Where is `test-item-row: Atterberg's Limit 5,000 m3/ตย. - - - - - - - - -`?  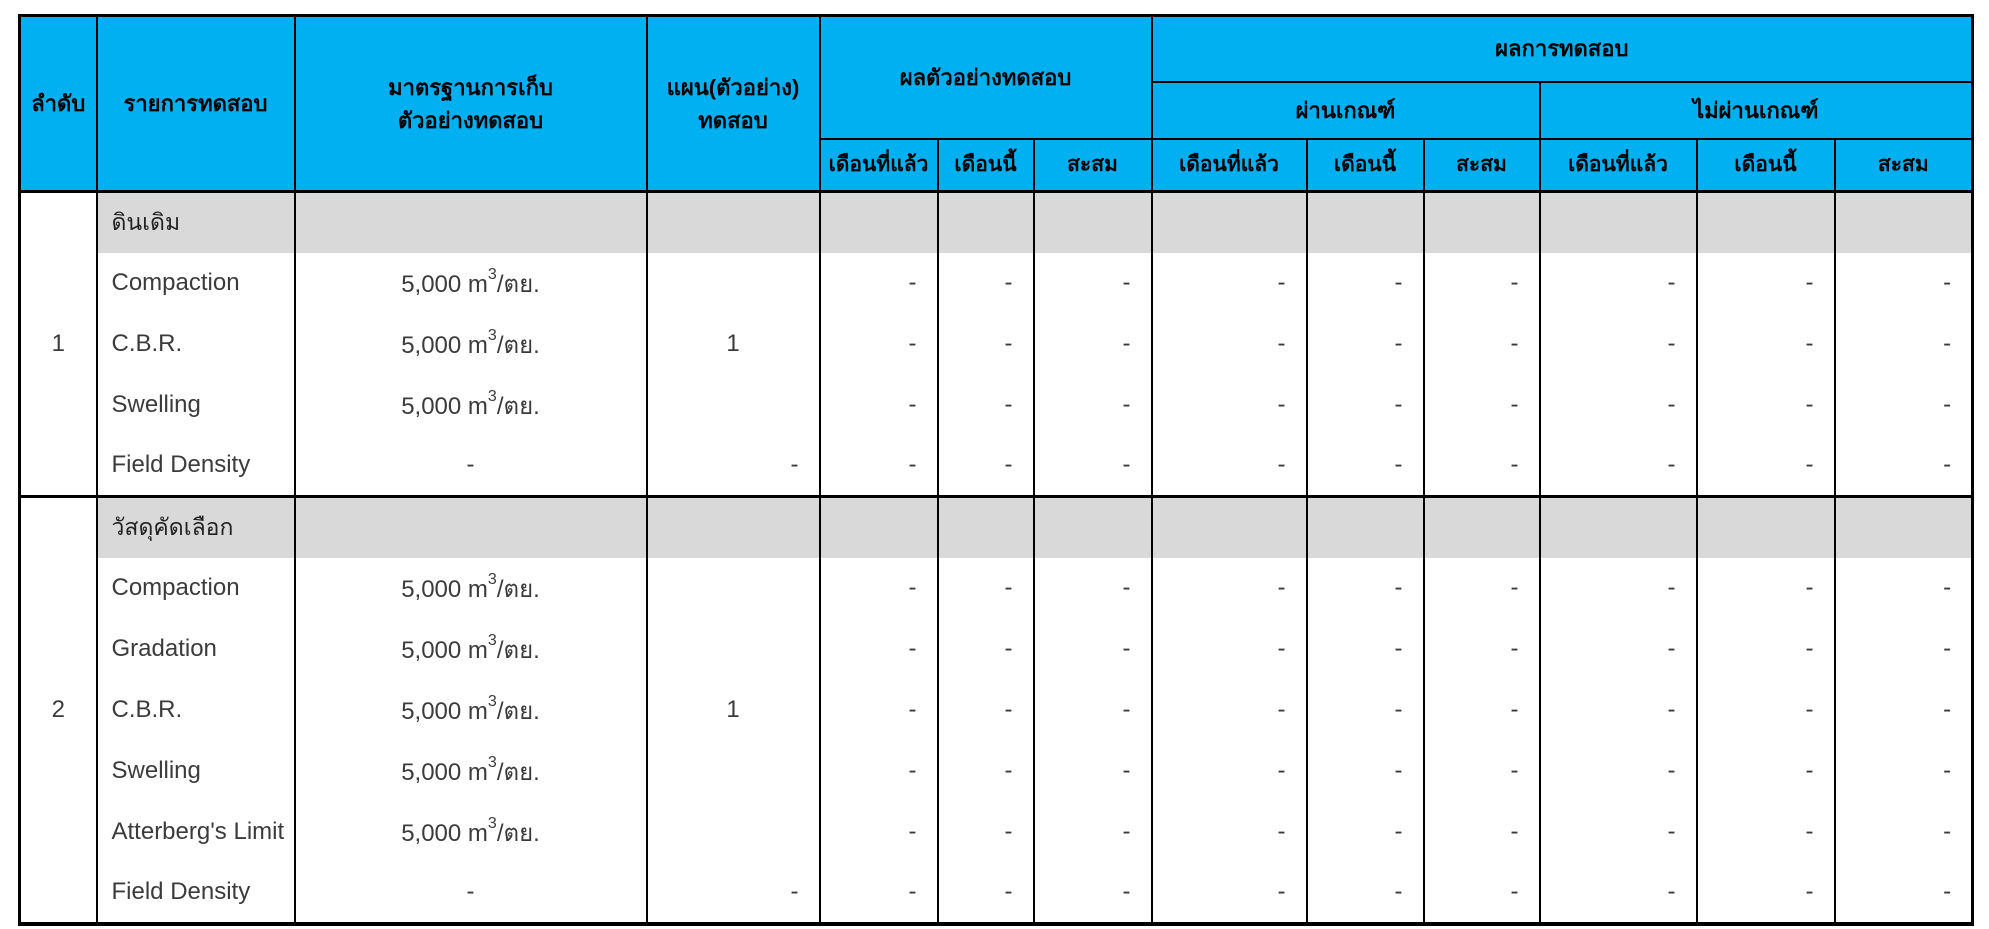
test-item-row: Atterberg's Limit 5,000 m3/ตย. - - - - - - - - - is located at coordinates (997, 832).